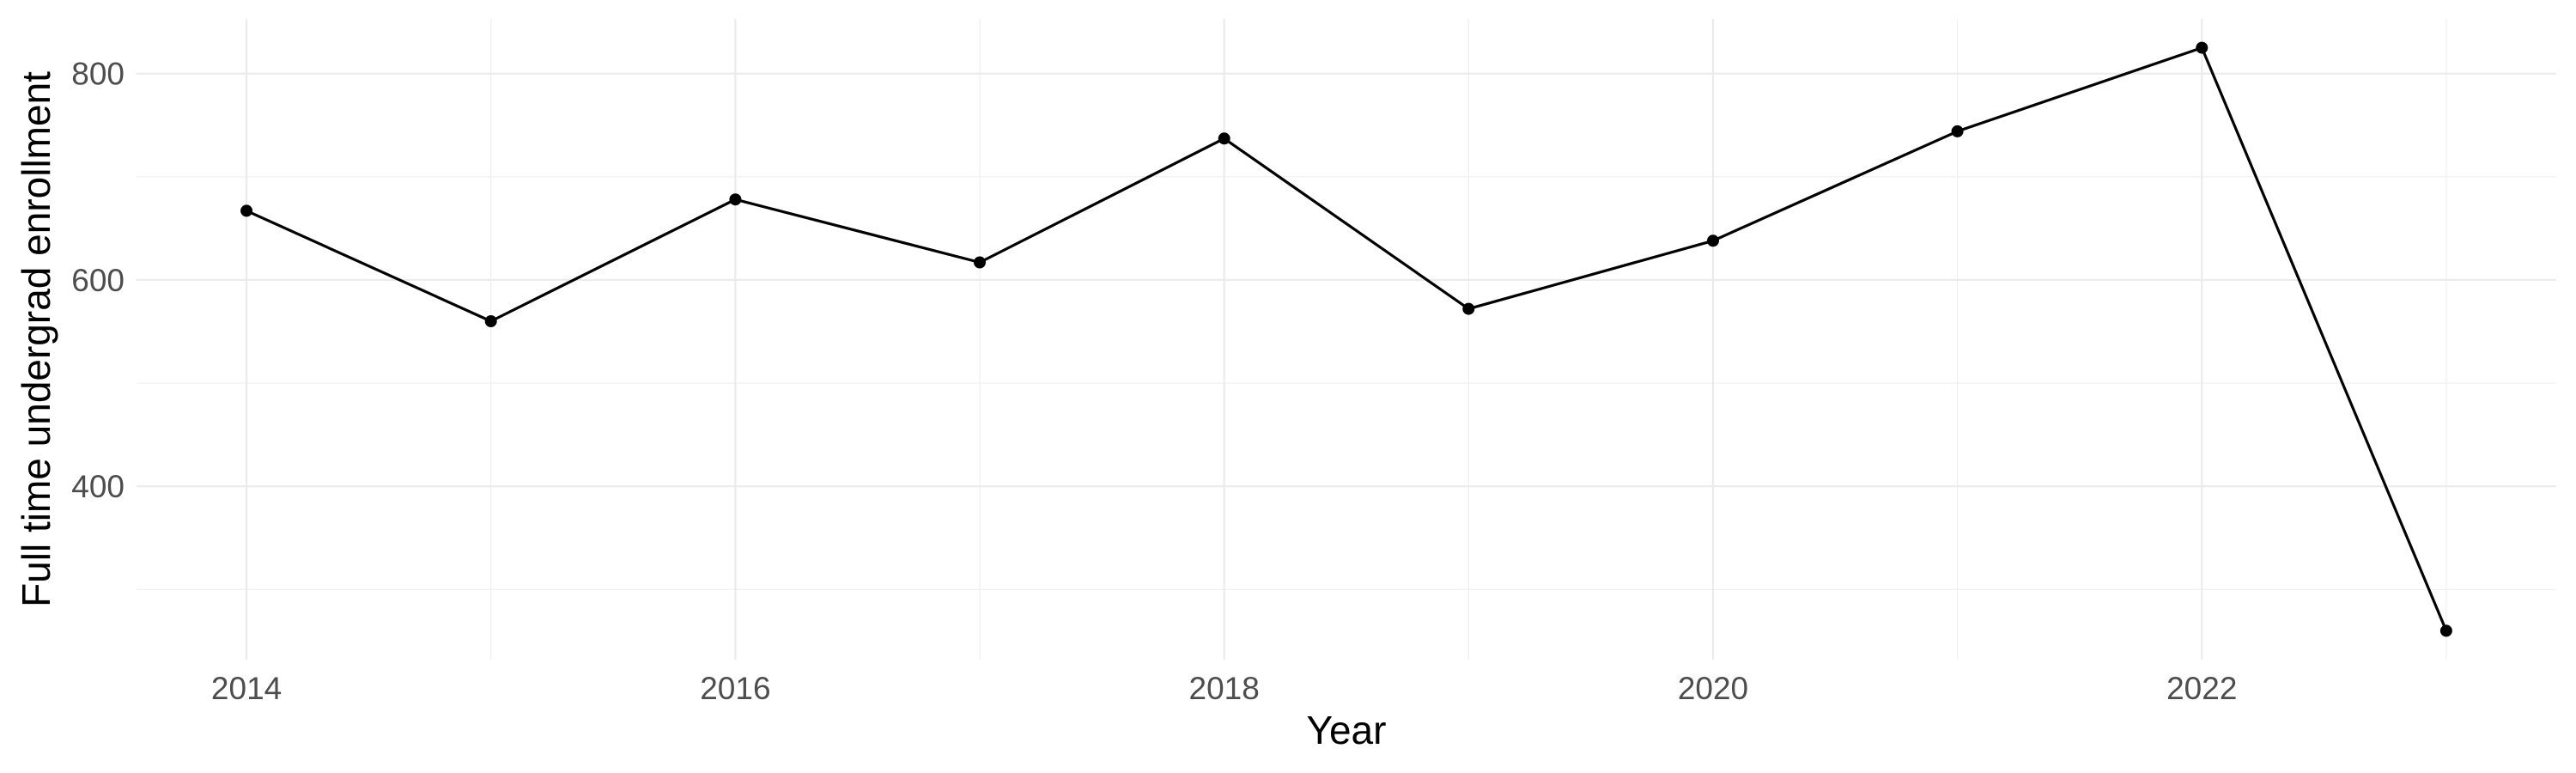  Describe the element at coordinates (247, 688) in the screenshot. I see `x-tick-label: 2014` at that location.